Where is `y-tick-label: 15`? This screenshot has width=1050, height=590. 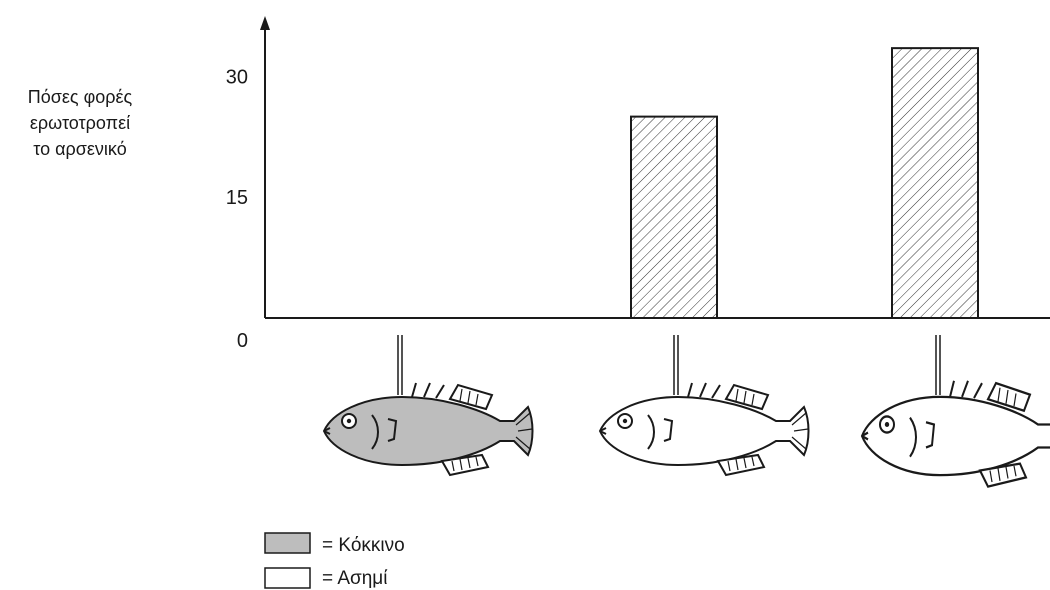
y-tick-label: 15 is located at coordinates (237, 198).